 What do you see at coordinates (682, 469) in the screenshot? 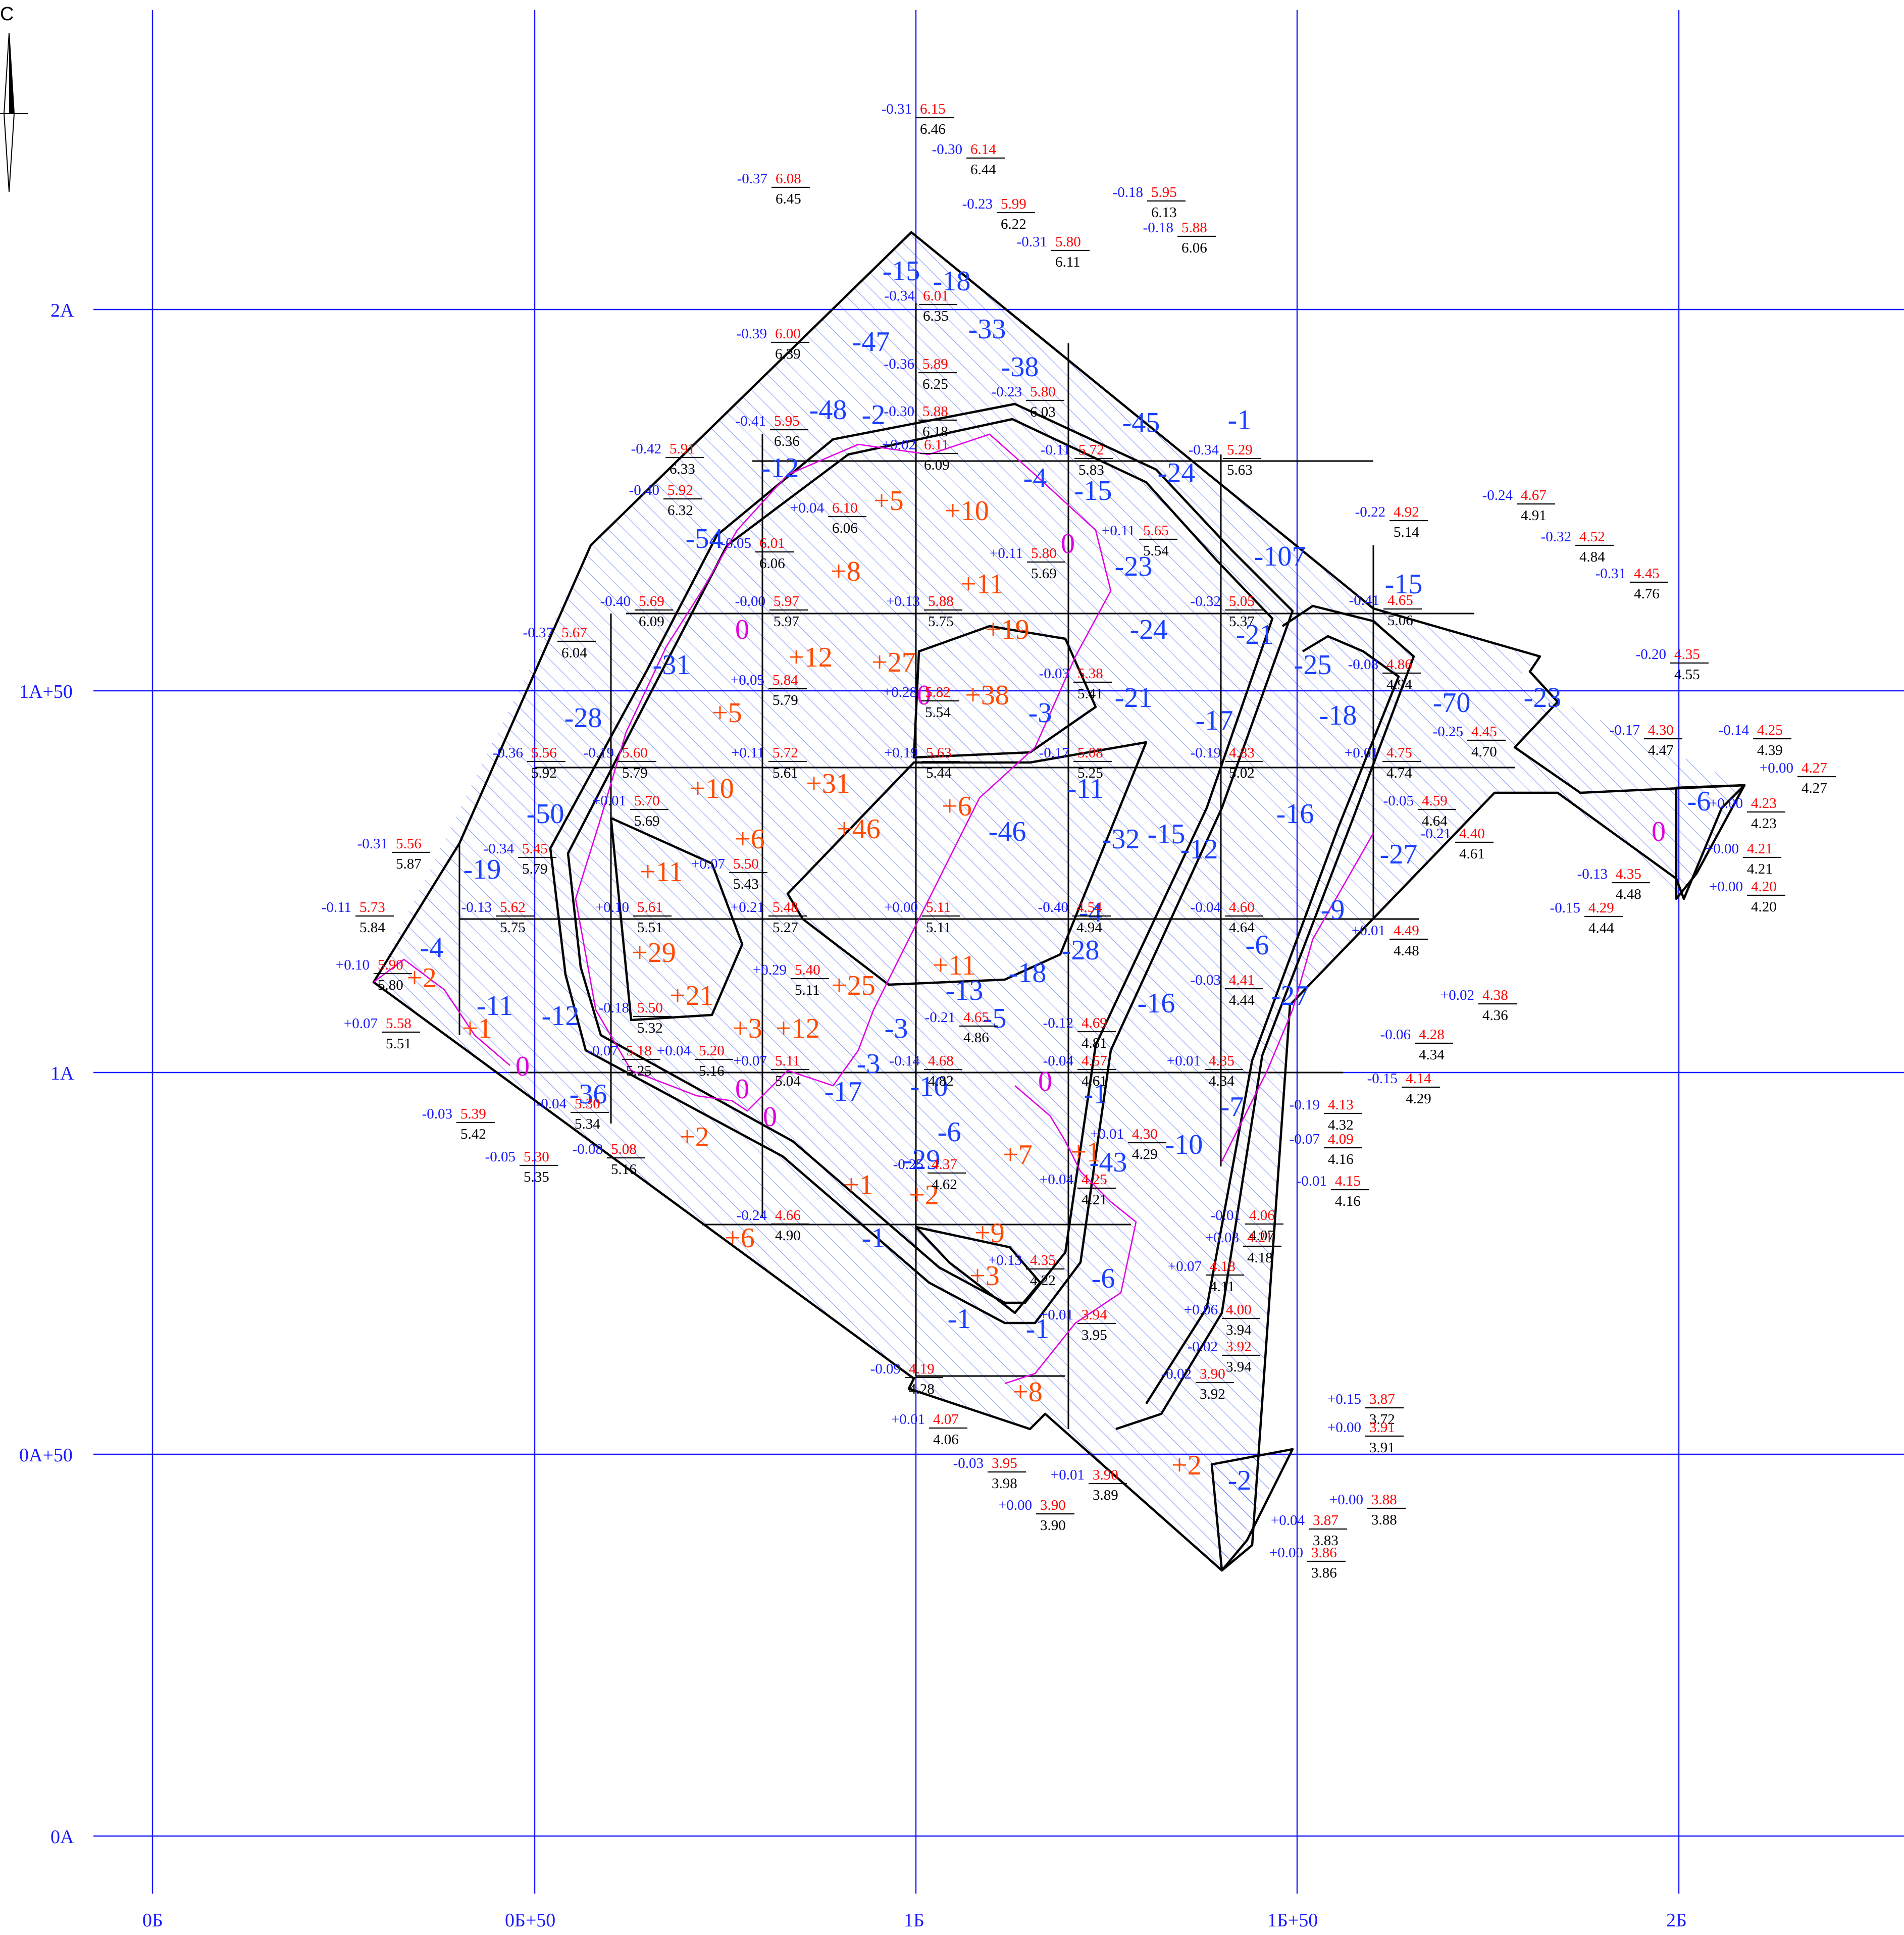
I see `existing-elevation: 6.33` at bounding box center [682, 469].